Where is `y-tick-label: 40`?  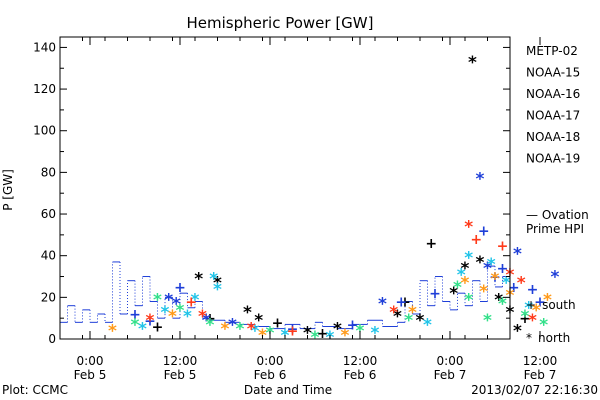 y-tick-label: 40 is located at coordinates (48, 256).